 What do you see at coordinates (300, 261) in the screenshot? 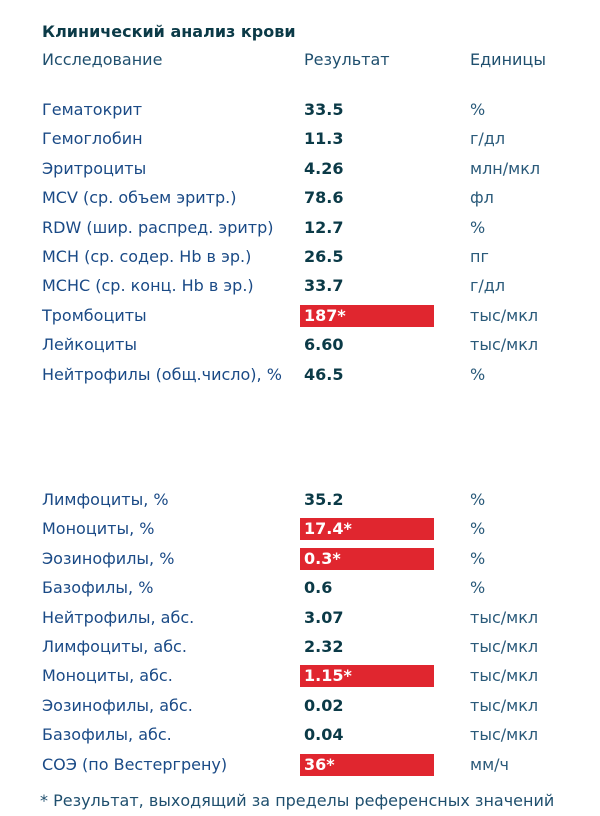
I see `result-row: MCH (ср. содер. Hb в эр.) 26.5 пг` at bounding box center [300, 261].